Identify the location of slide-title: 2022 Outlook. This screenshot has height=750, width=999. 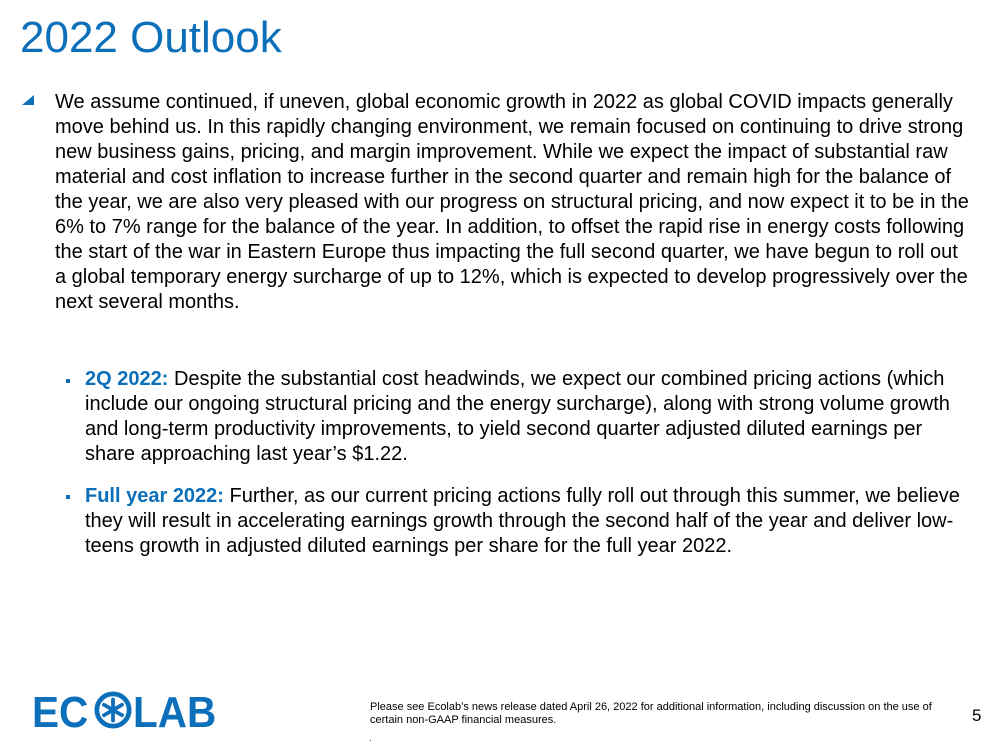
(151, 37).